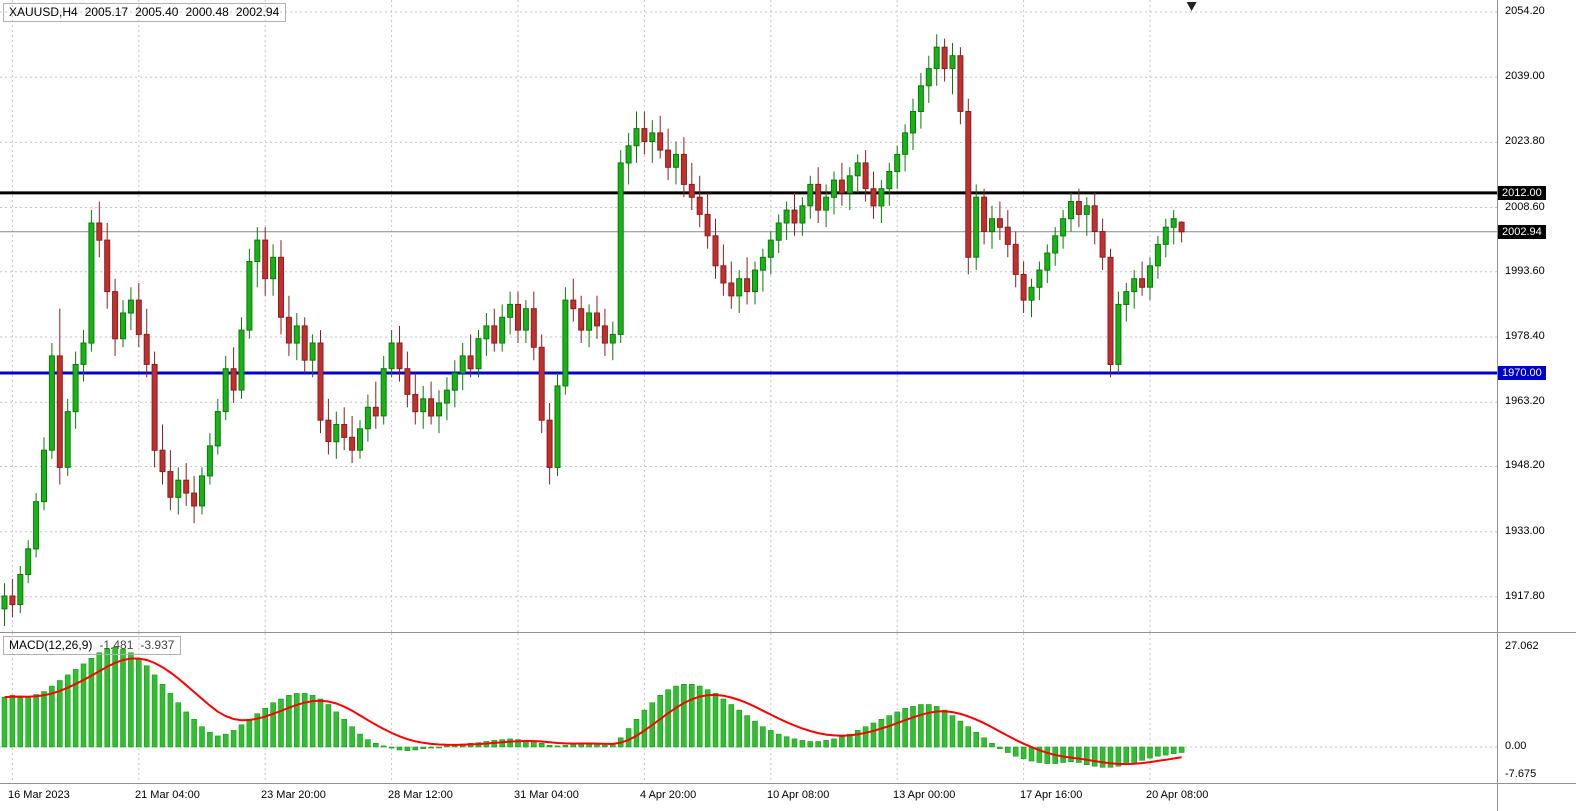 The width and height of the screenshot is (1576, 811). I want to click on ohlc-low: 2000.48, so click(207, 12).